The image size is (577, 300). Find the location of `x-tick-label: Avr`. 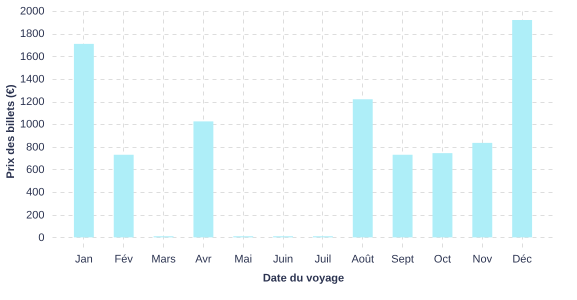

x-tick-label: Avr is located at coordinates (203, 260).